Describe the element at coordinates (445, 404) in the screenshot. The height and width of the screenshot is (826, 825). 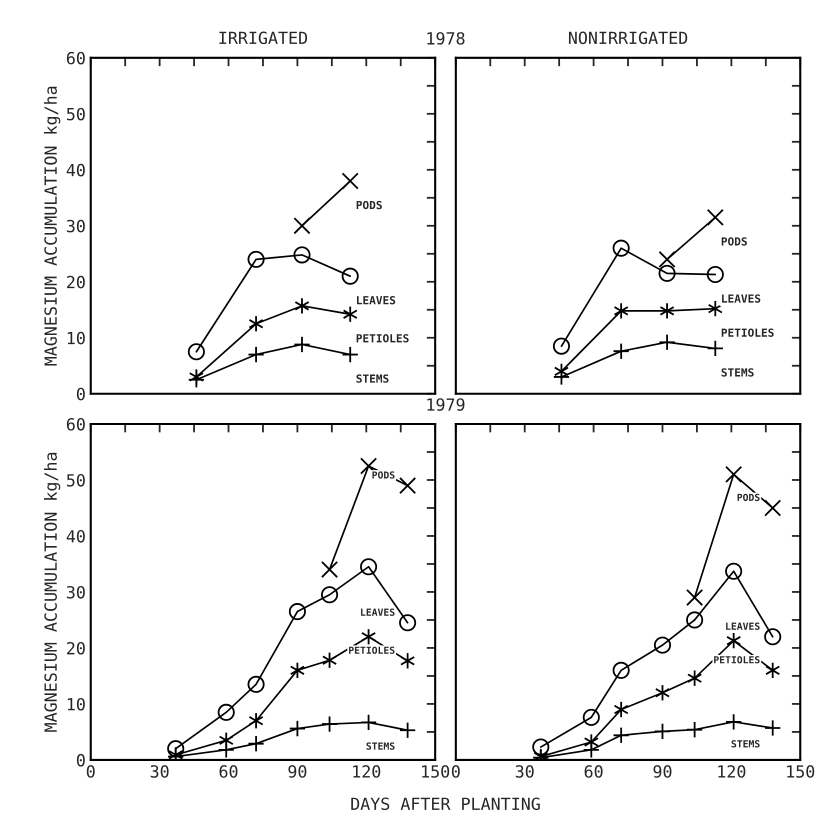
I see `chart-subtitle: 1979` at that location.